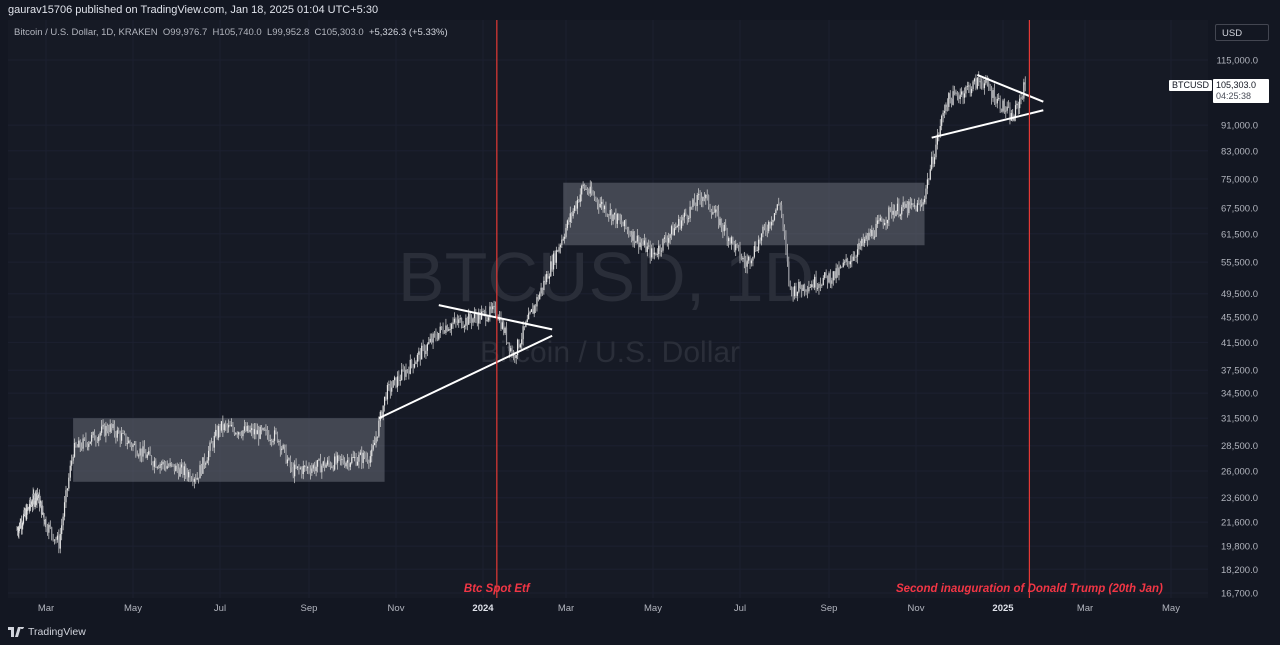 The image size is (1280, 645). Describe the element at coordinates (1239, 594) in the screenshot. I see `y-tick-label: 16,700.0` at that location.